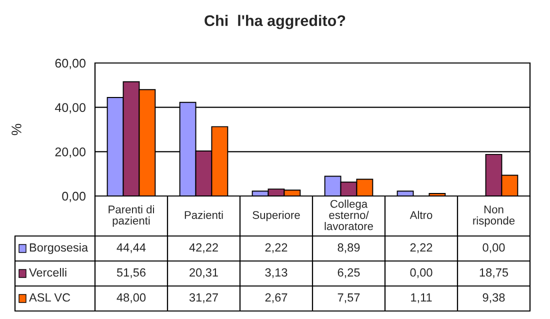 The width and height of the screenshot is (550, 319). What do you see at coordinates (494, 273) in the screenshot?
I see `data-label: 18,75` at bounding box center [494, 273].